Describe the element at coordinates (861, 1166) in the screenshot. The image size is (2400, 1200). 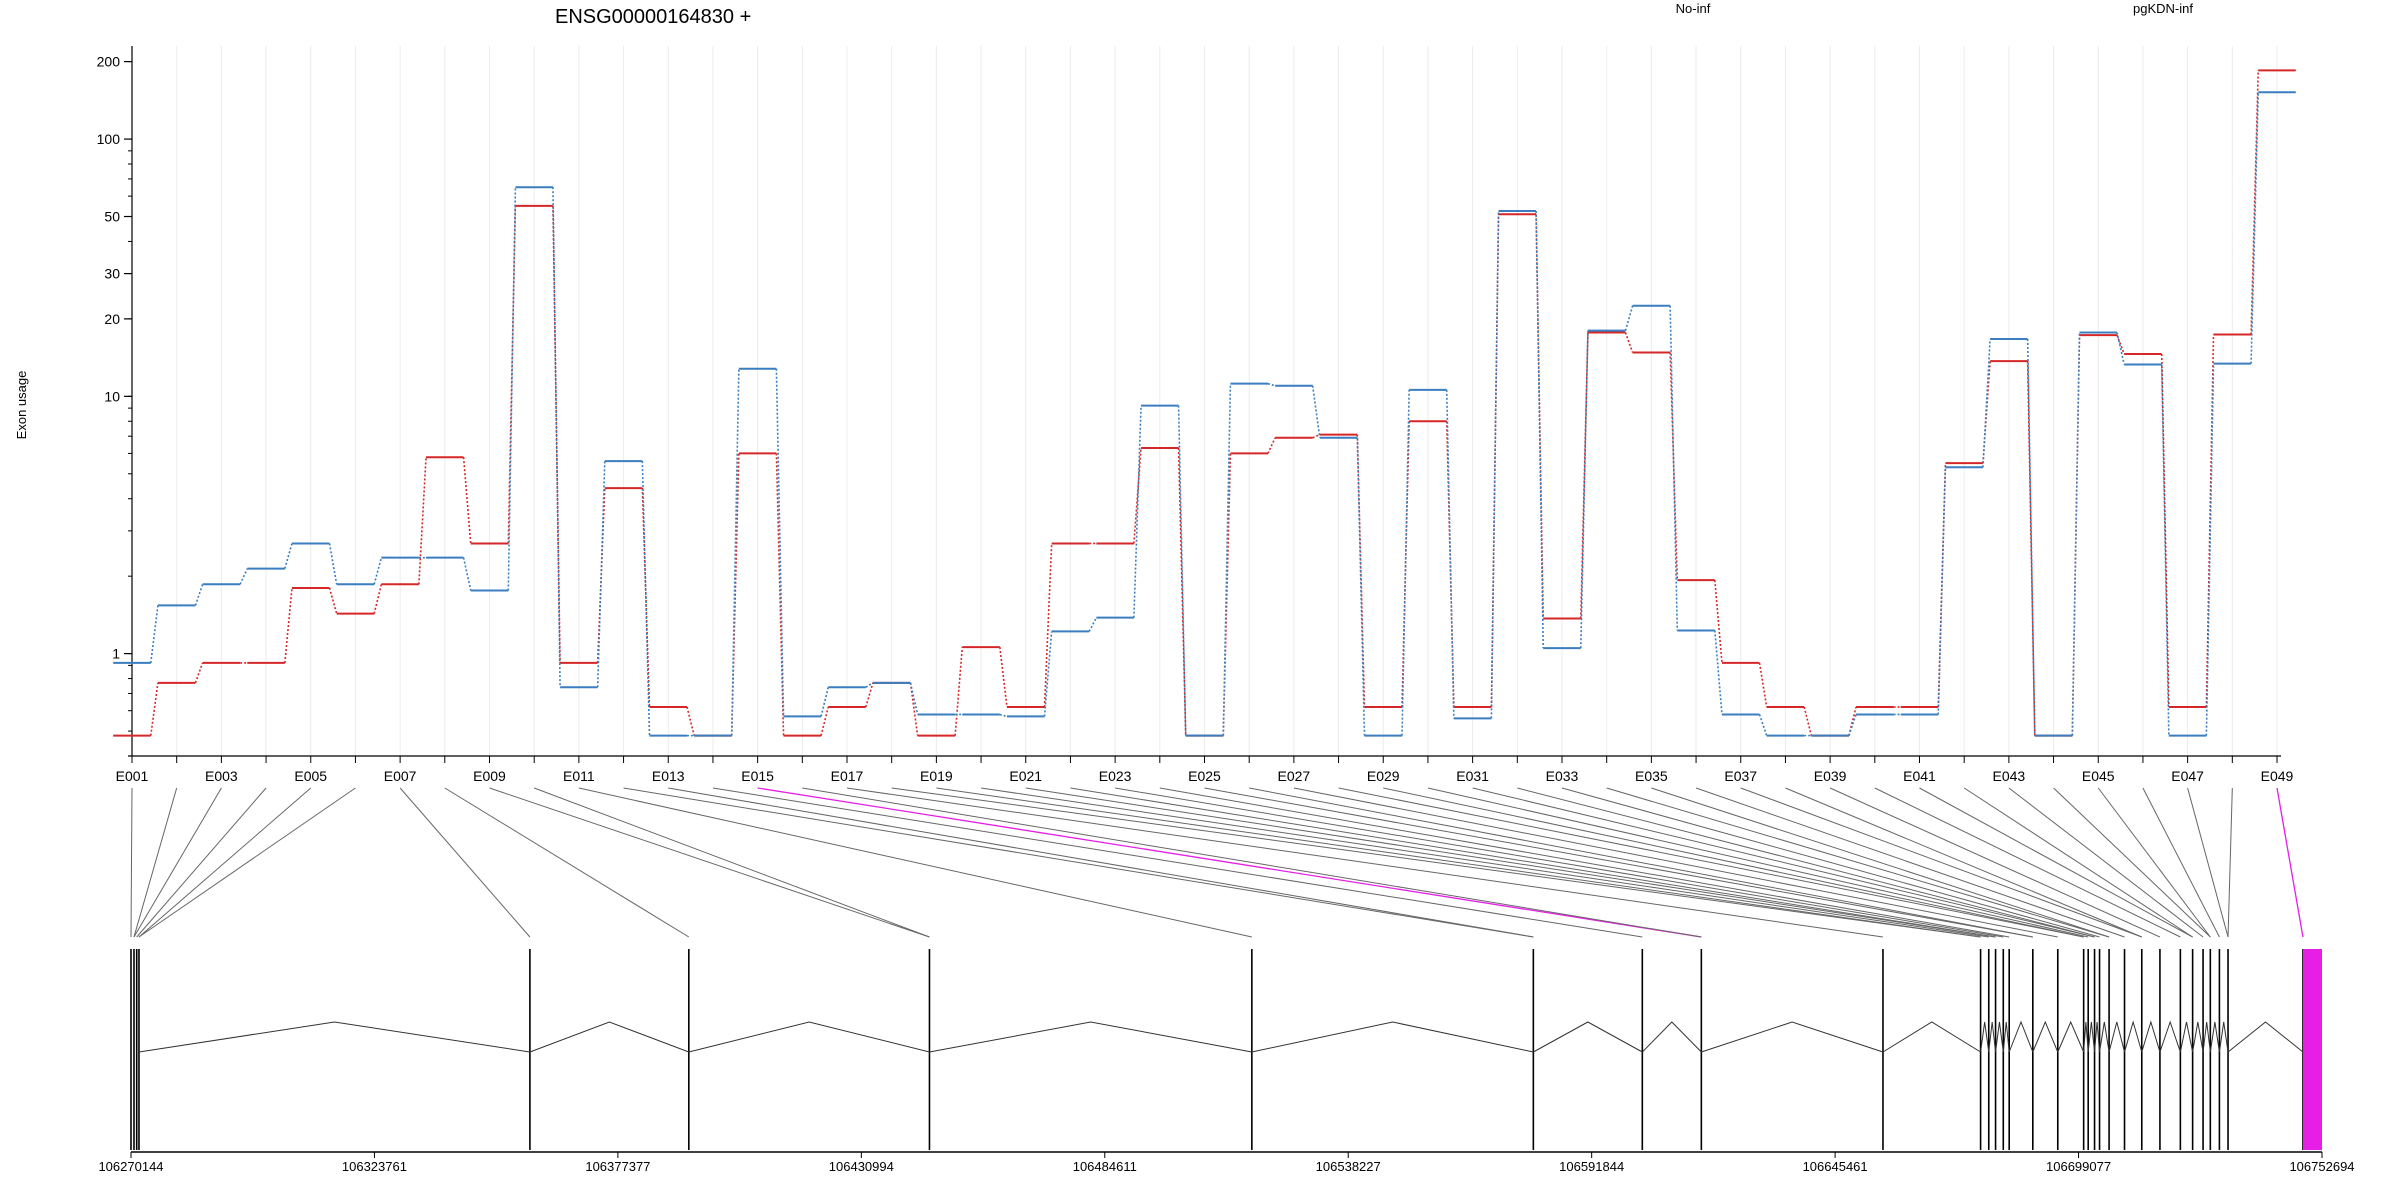
I see `genomic-tick-label: 106430994` at that location.